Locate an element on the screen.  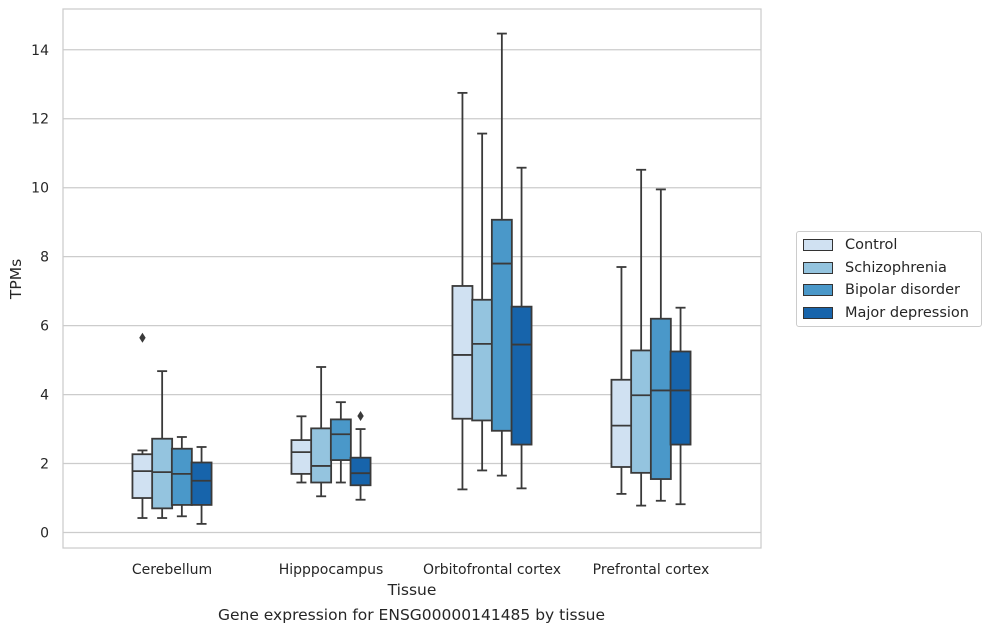
legend-label-schizophrenia: Schizophrenia is located at coordinates (896, 268).